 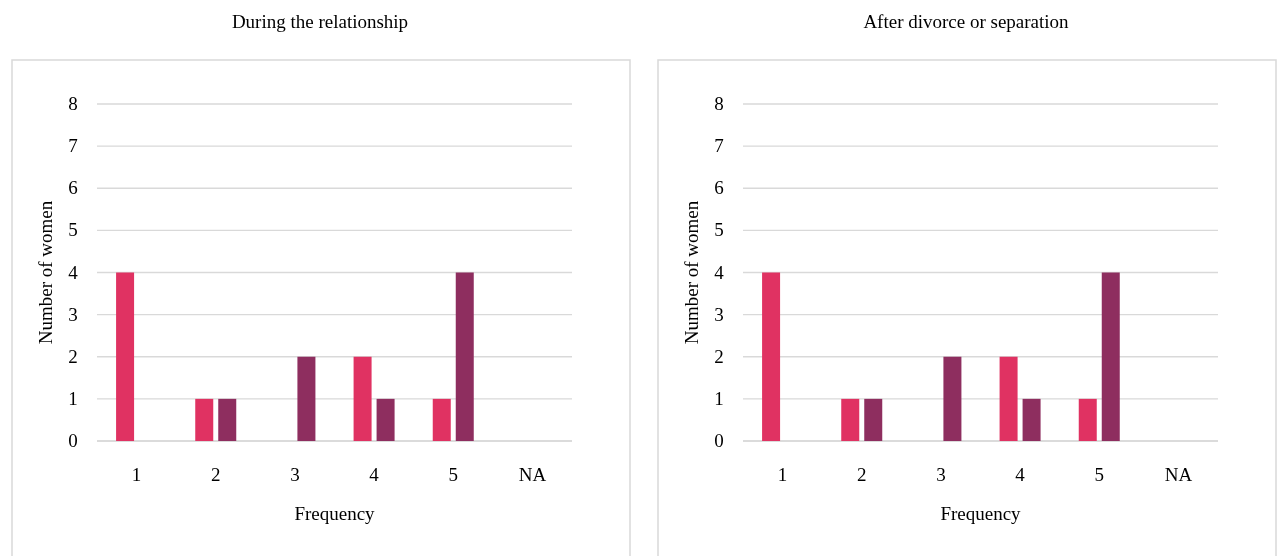 I want to click on chart-title: During the relationship, so click(x=320, y=21).